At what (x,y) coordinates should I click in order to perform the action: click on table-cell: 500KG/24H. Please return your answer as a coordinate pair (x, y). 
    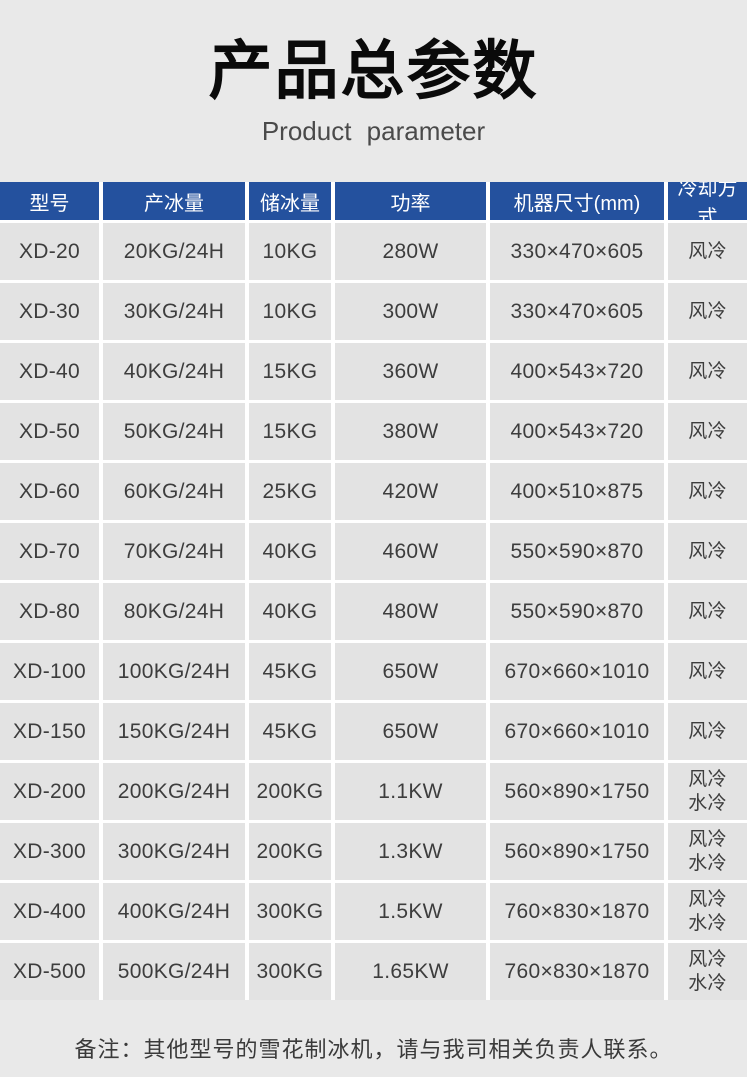
    Looking at the image, I should click on (174, 971).